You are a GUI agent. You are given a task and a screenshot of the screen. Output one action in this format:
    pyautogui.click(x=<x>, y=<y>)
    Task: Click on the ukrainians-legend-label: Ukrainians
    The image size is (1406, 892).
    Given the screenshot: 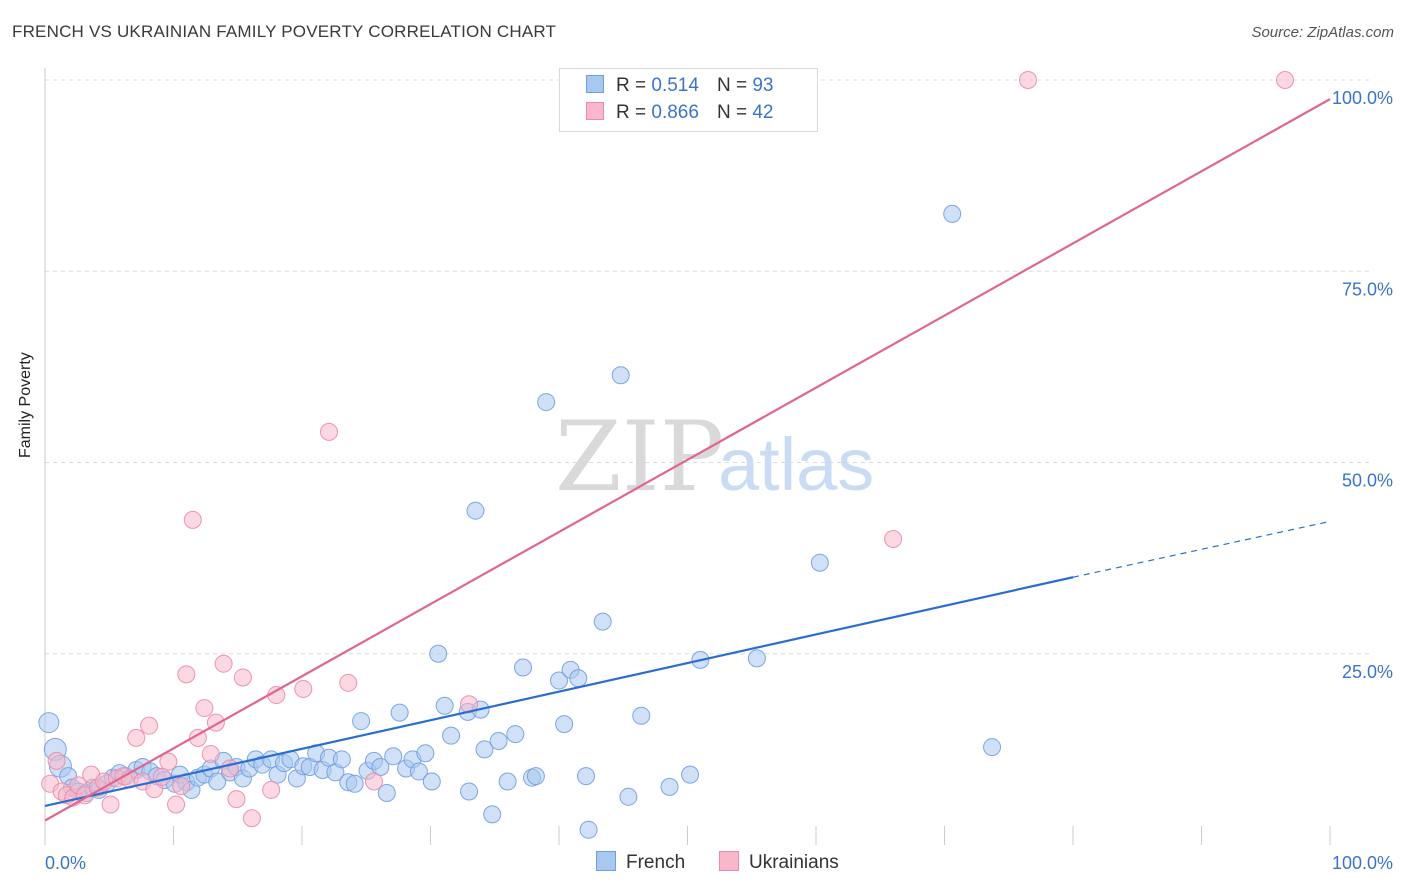 What is the action you would take?
    pyautogui.click(x=794, y=862)
    